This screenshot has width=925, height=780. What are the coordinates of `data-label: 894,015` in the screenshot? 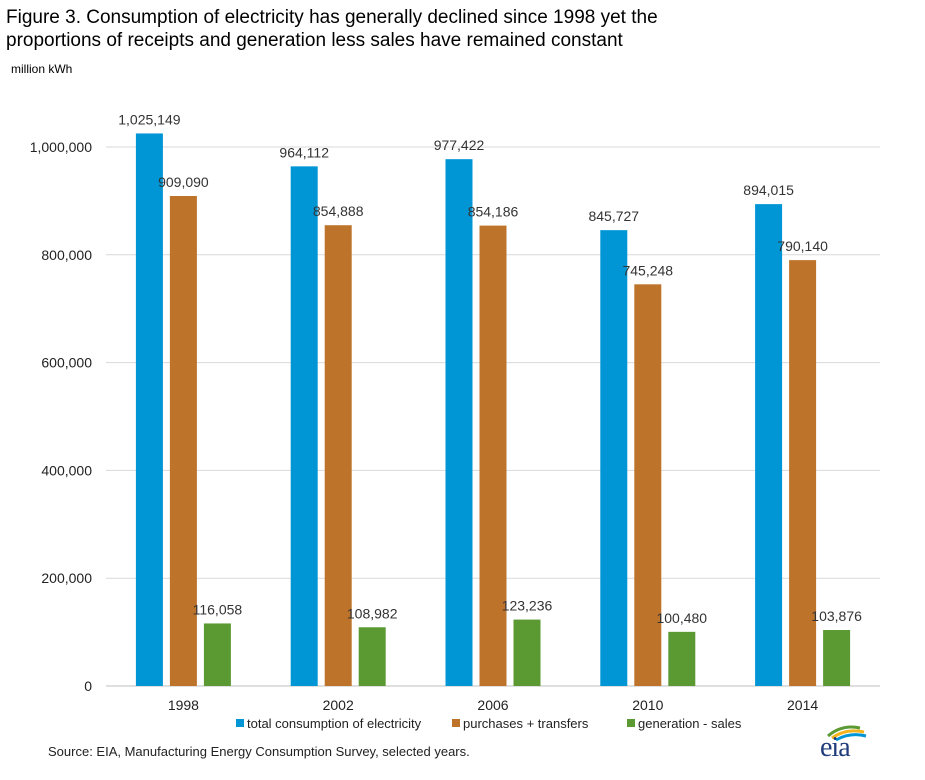 It's located at (768, 190).